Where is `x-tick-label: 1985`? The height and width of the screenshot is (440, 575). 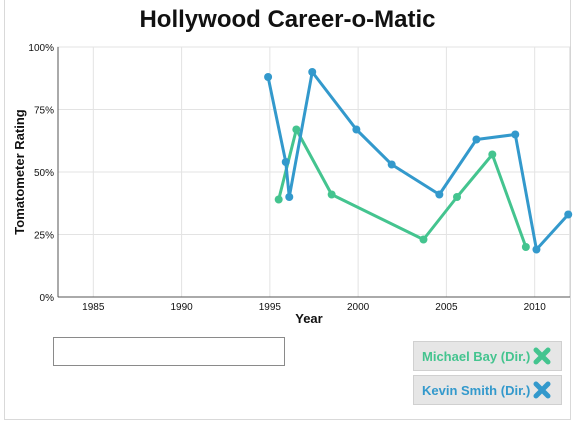
x-tick-label: 1985 is located at coordinates (93, 307).